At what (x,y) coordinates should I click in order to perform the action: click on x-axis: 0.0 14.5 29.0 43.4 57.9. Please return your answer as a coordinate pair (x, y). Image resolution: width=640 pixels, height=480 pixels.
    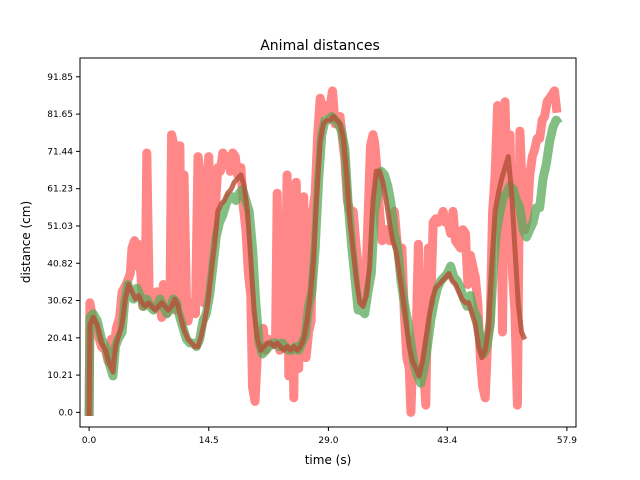
    Looking at the image, I should click on (329, 436).